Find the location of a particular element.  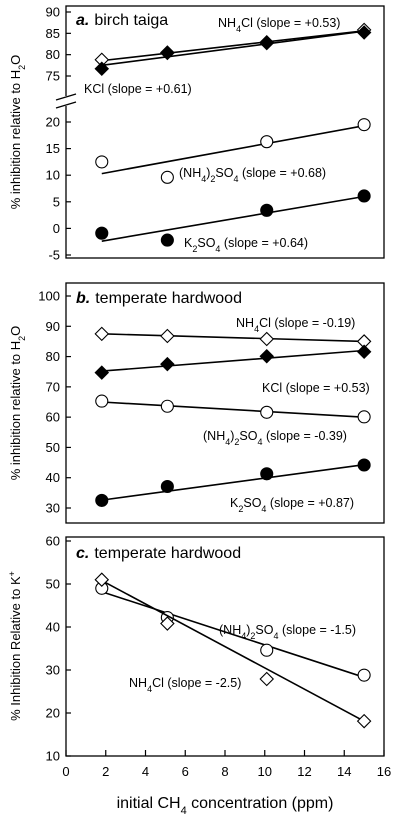

a-label-k2so4: K2SO4 (slope = +0.64) is located at coordinates (246, 245).